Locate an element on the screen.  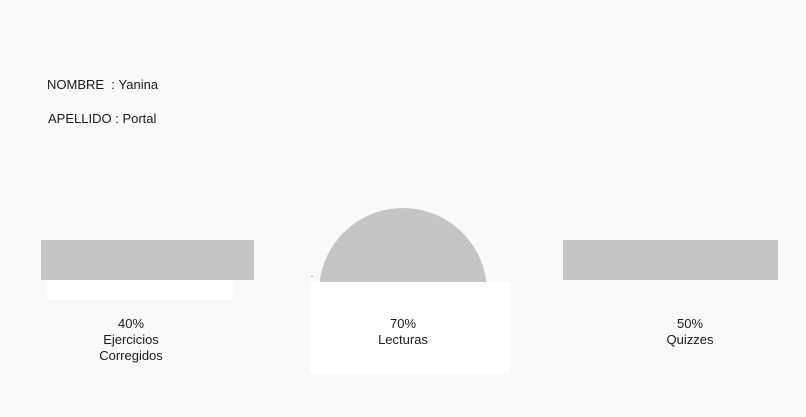
lecturas-card is located at coordinates (410, 327).